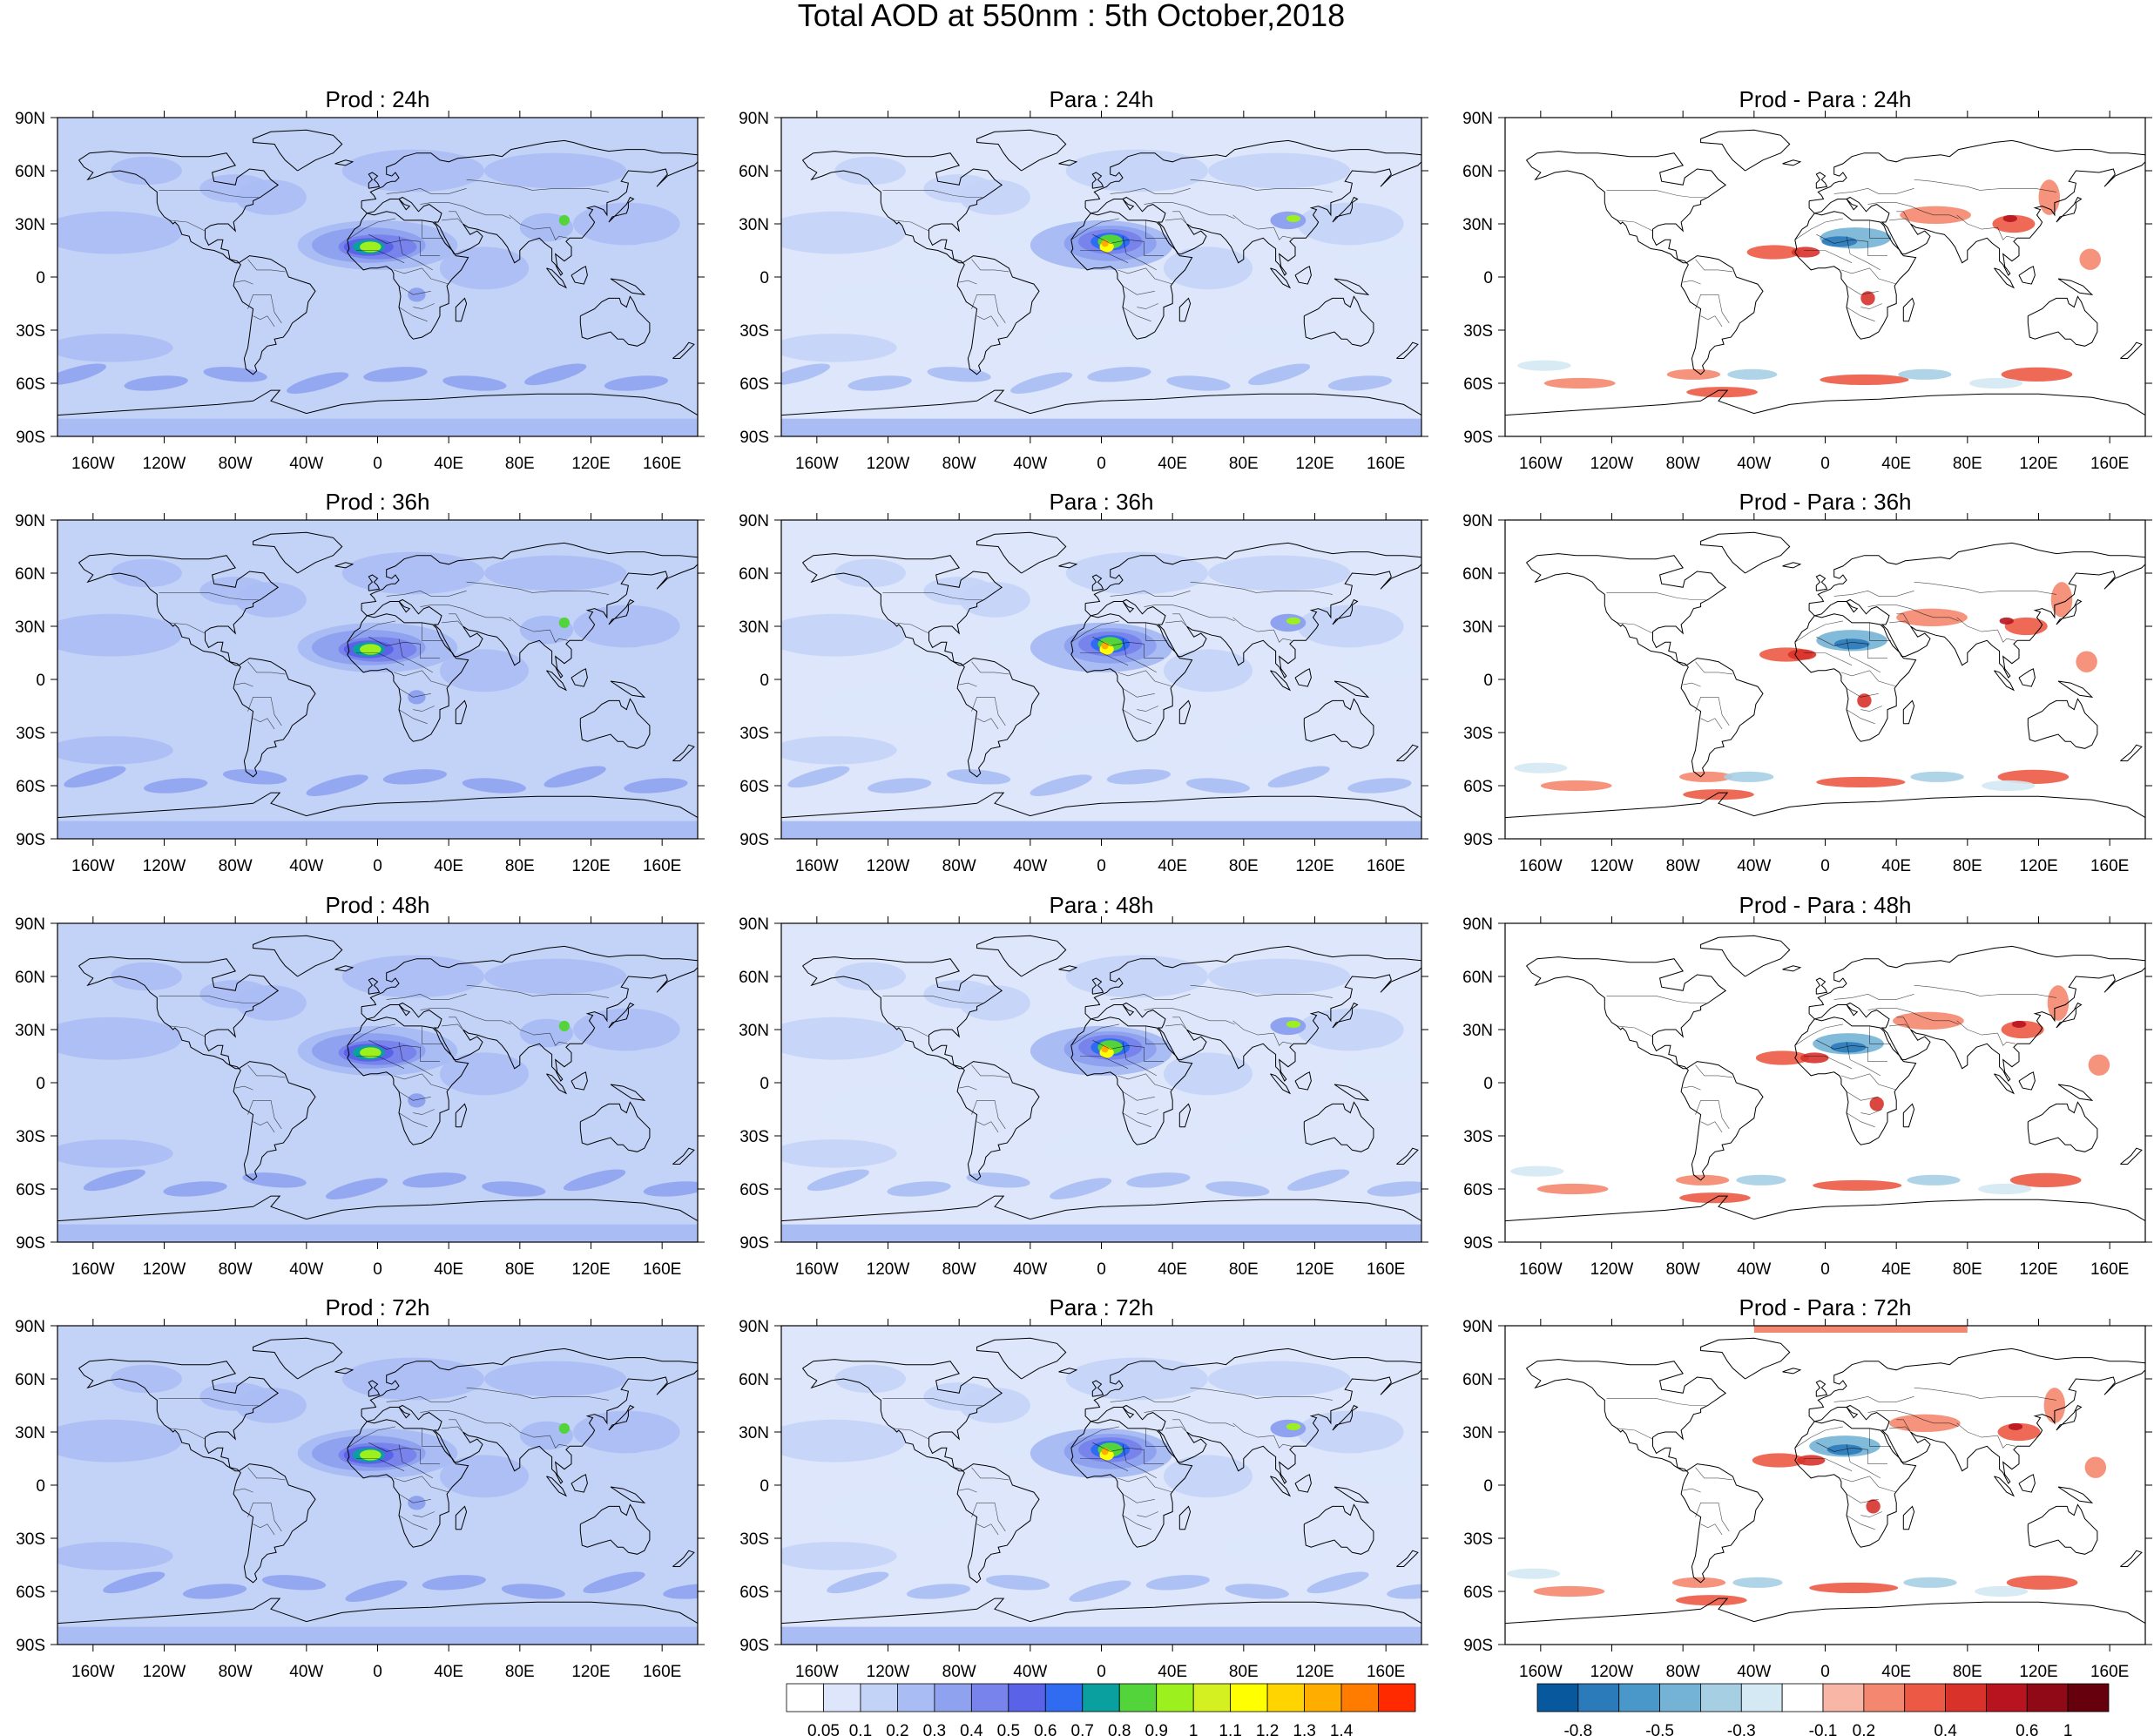 The width and height of the screenshot is (2154, 1736). What do you see at coordinates (1577, 1729) in the screenshot?
I see `colorbar-label: -0.8` at bounding box center [1577, 1729].